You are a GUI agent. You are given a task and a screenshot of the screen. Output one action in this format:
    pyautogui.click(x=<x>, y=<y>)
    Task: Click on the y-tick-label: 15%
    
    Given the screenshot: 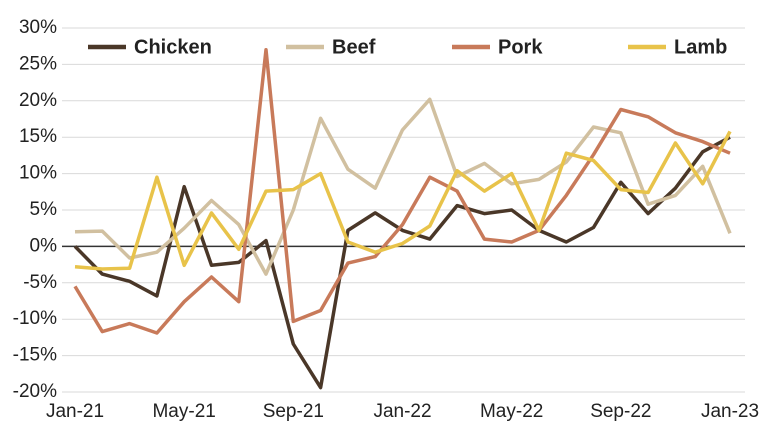 What is the action you would take?
    pyautogui.click(x=38, y=136)
    